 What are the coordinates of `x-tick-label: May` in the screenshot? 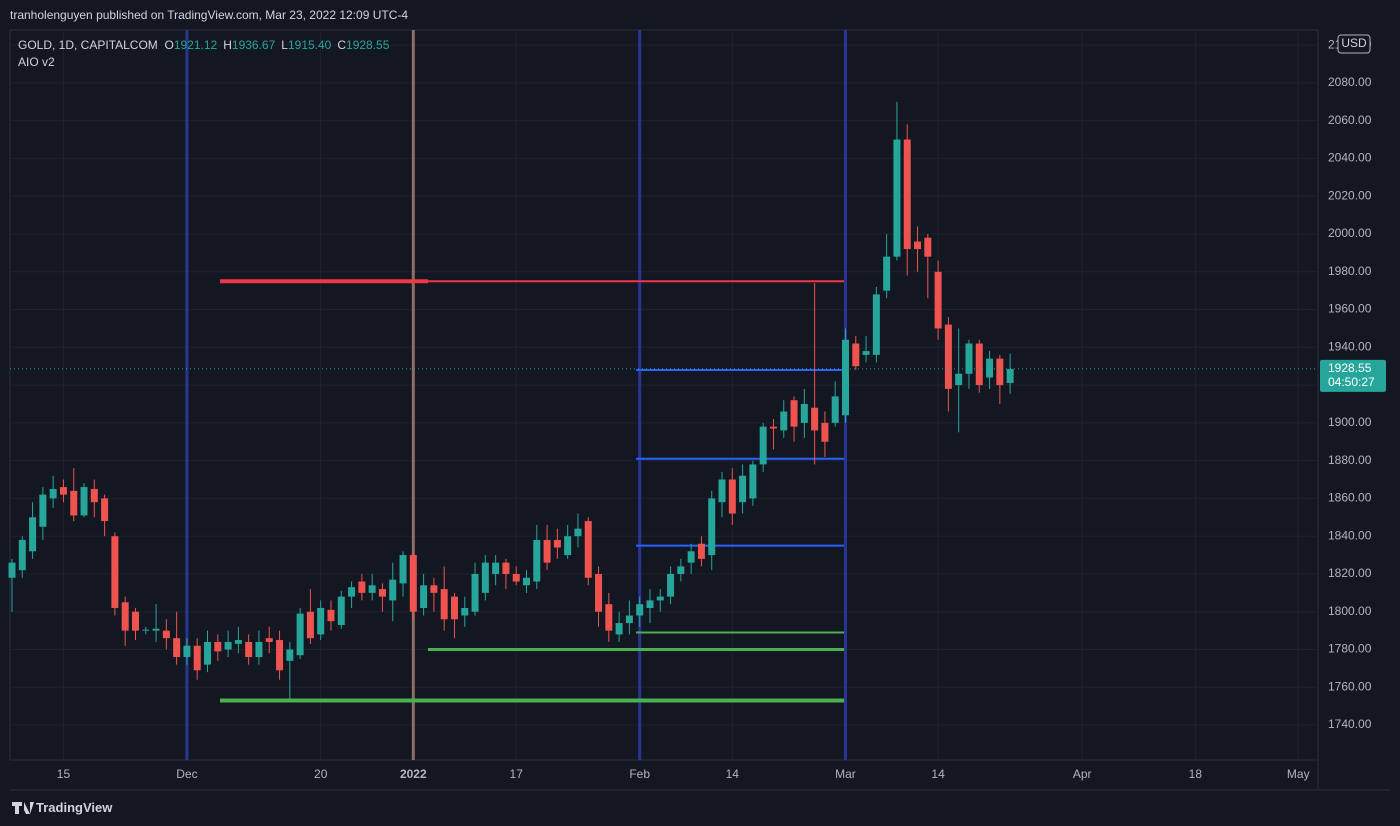 It's located at (1298, 774).